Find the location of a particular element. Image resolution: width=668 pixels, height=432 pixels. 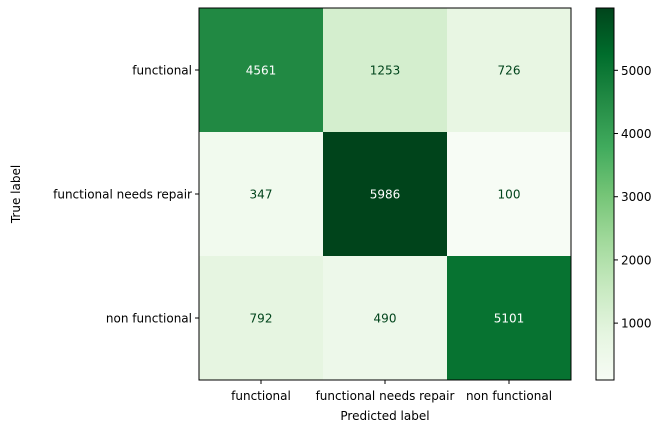

cell-value-label: 5986 is located at coordinates (385, 195).